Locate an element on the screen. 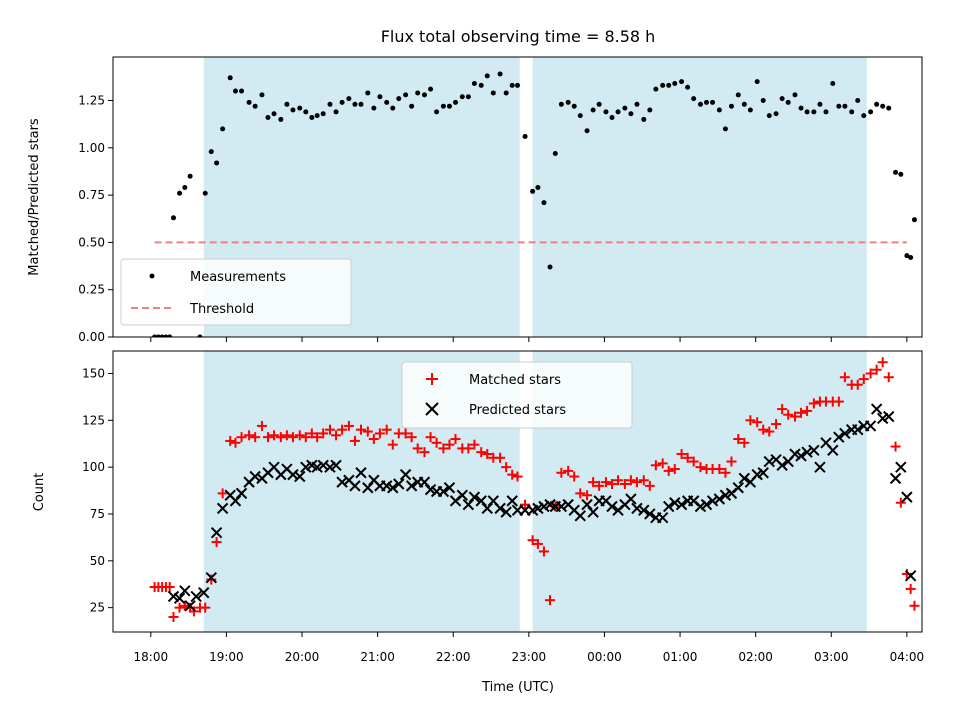 Image resolution: width=960 pixels, height=720 pixels. y-tick-label: 0.25 is located at coordinates (91, 290).